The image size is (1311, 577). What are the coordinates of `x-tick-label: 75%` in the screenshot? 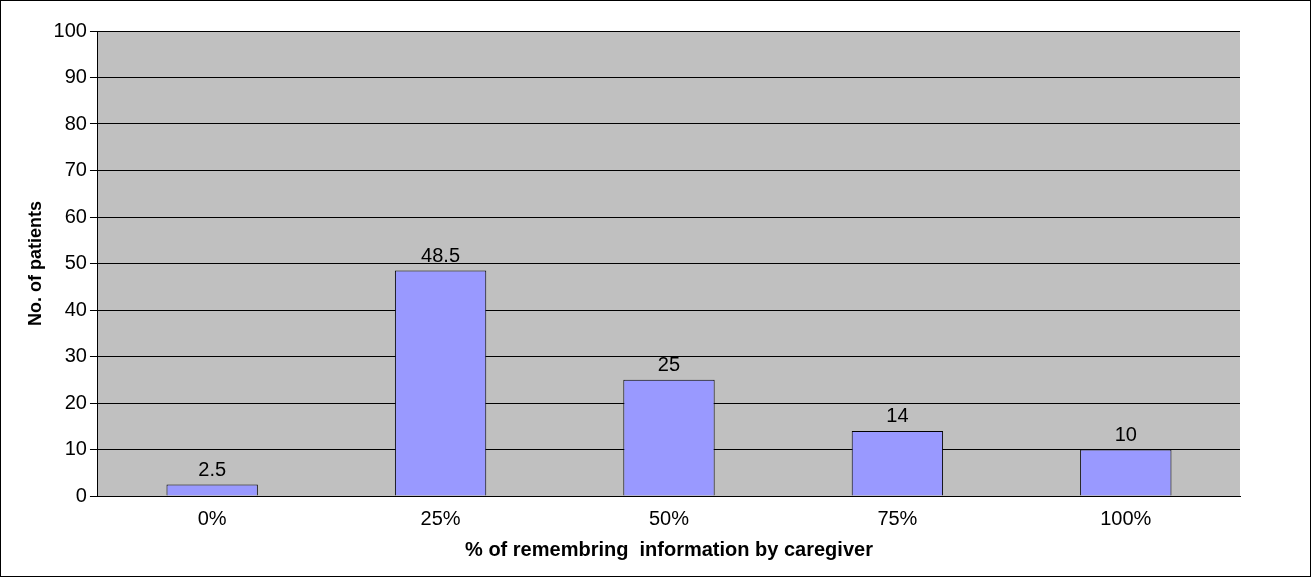 It's located at (897, 517).